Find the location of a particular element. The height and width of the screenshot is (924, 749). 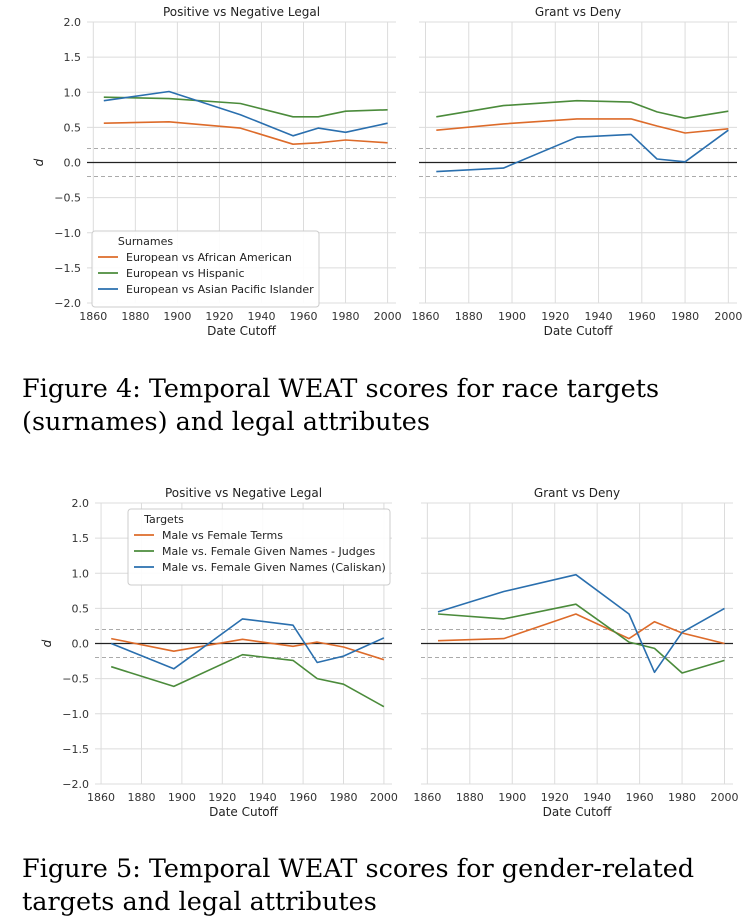

legend-label-1: Male vs Female Terms is located at coordinates (222, 535).